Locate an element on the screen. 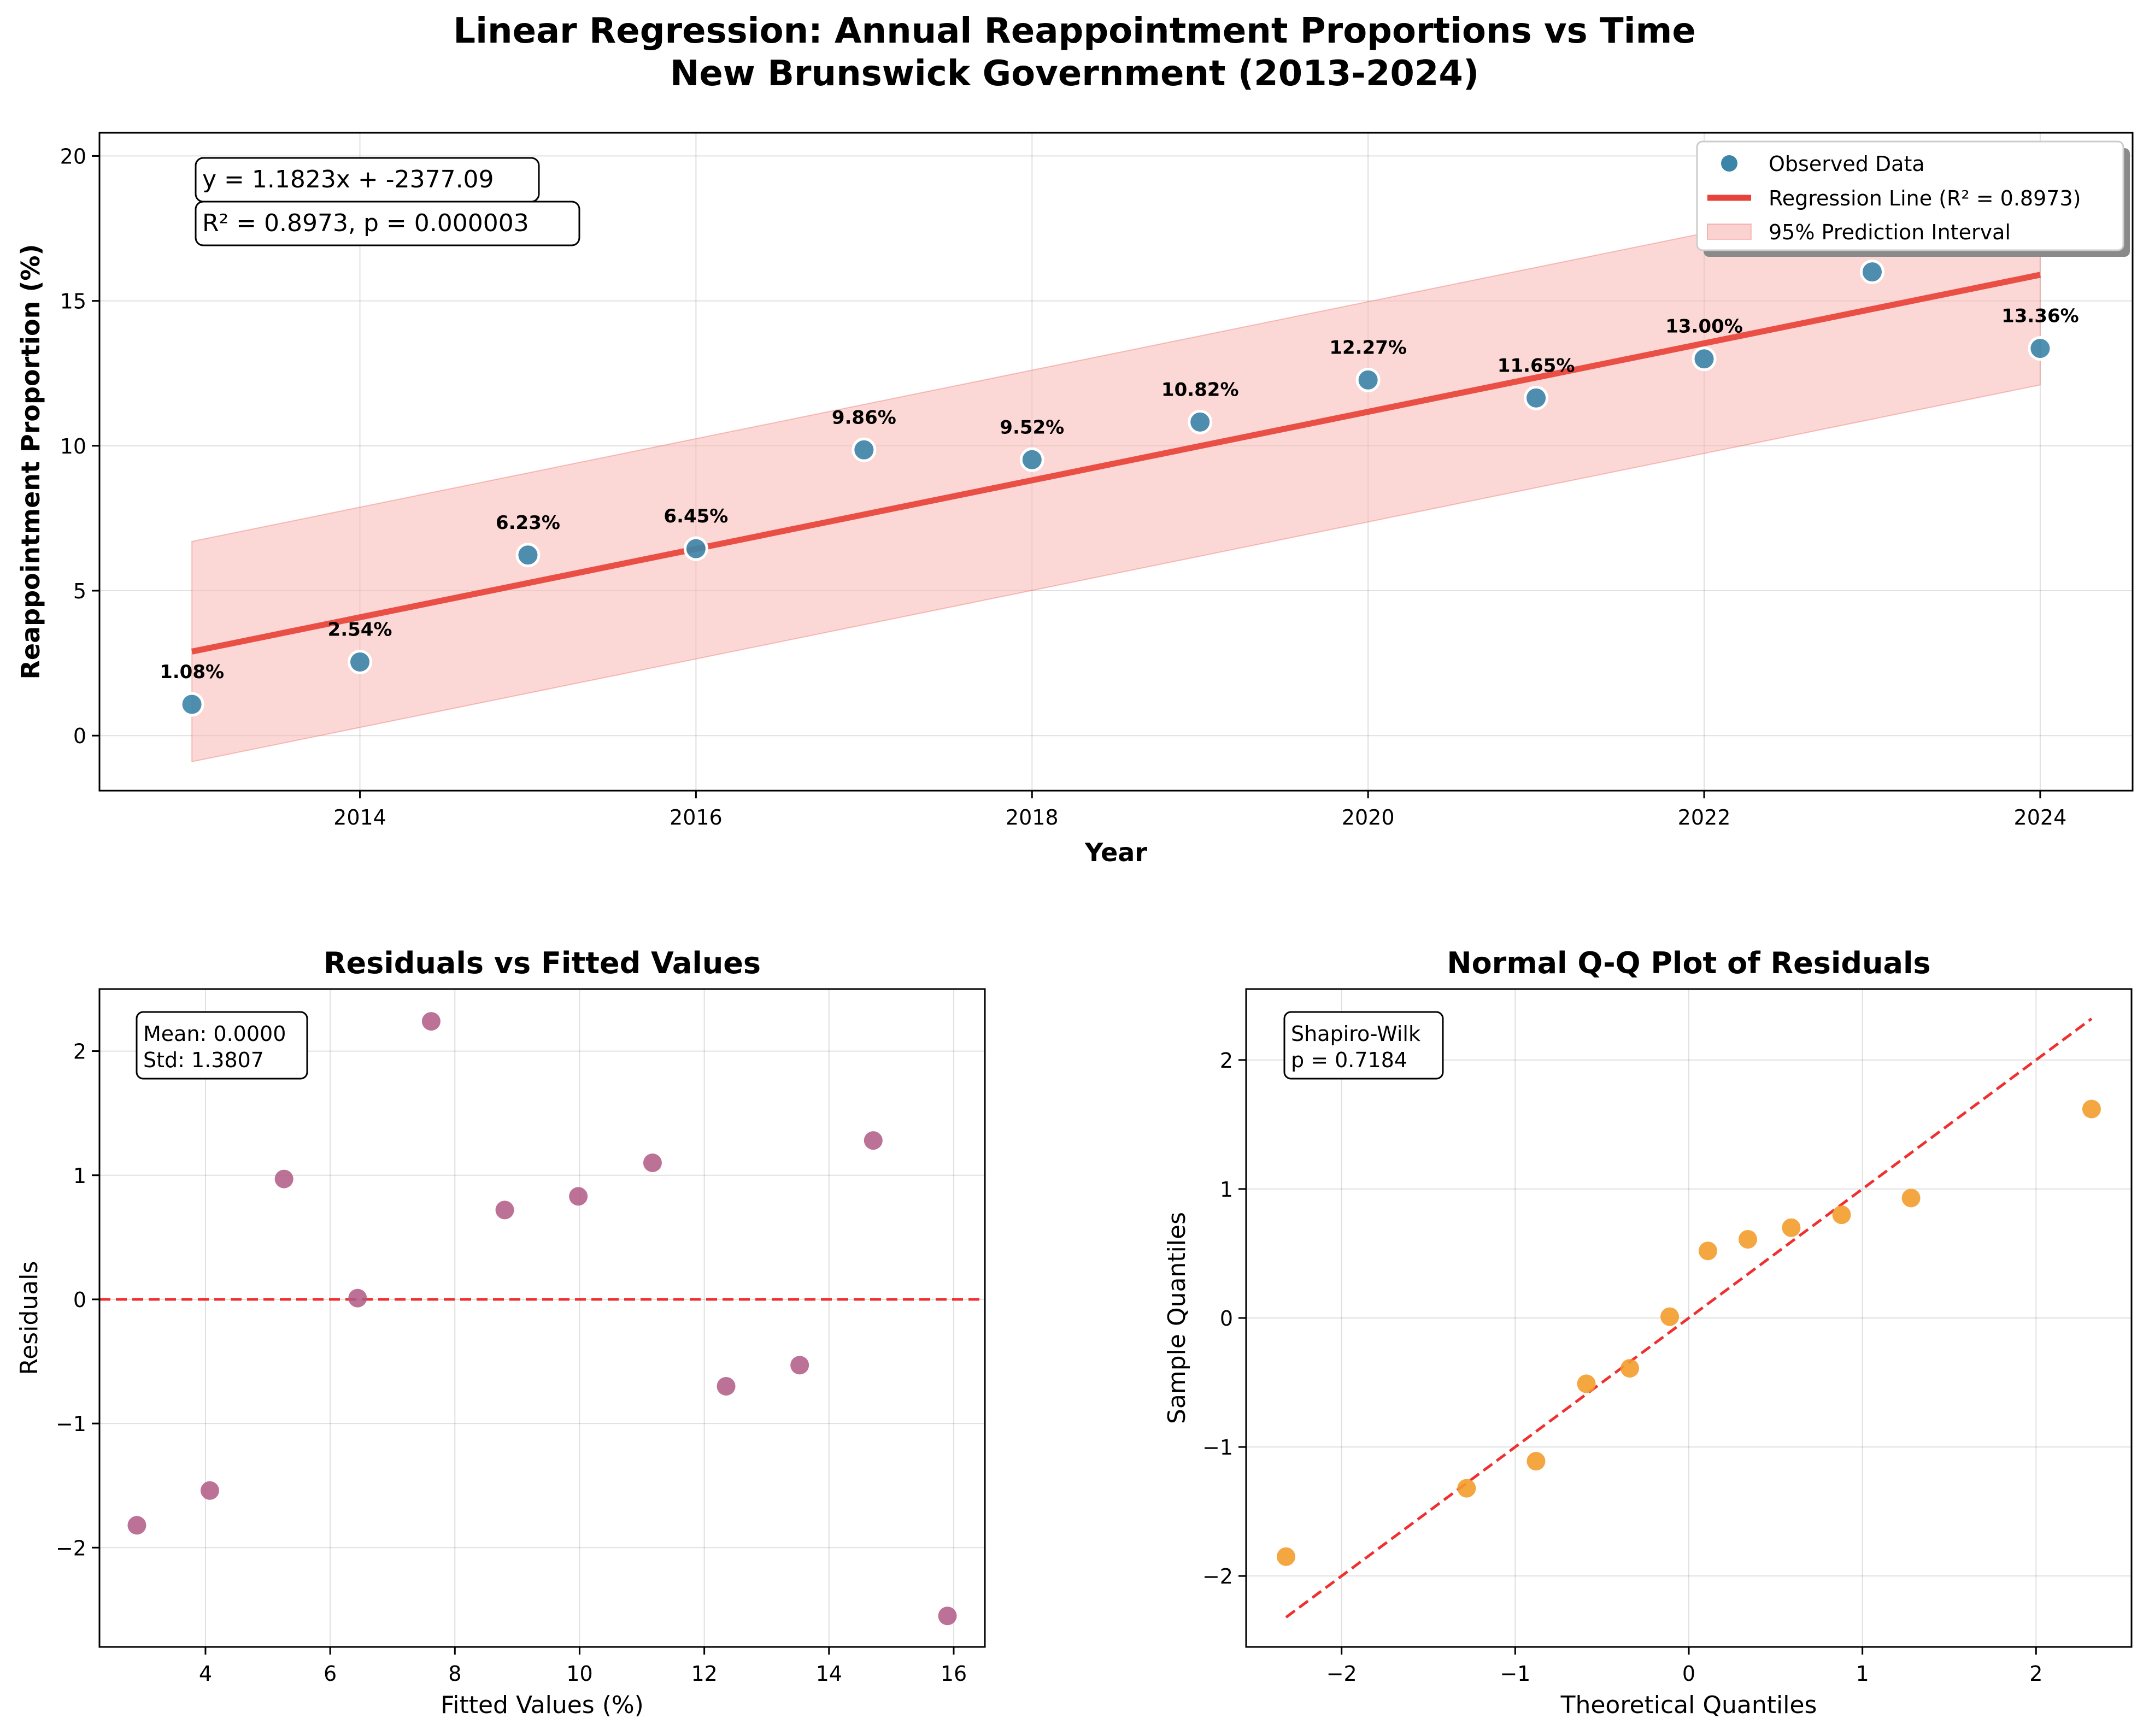  legend-box is located at coordinates (1910, 195).